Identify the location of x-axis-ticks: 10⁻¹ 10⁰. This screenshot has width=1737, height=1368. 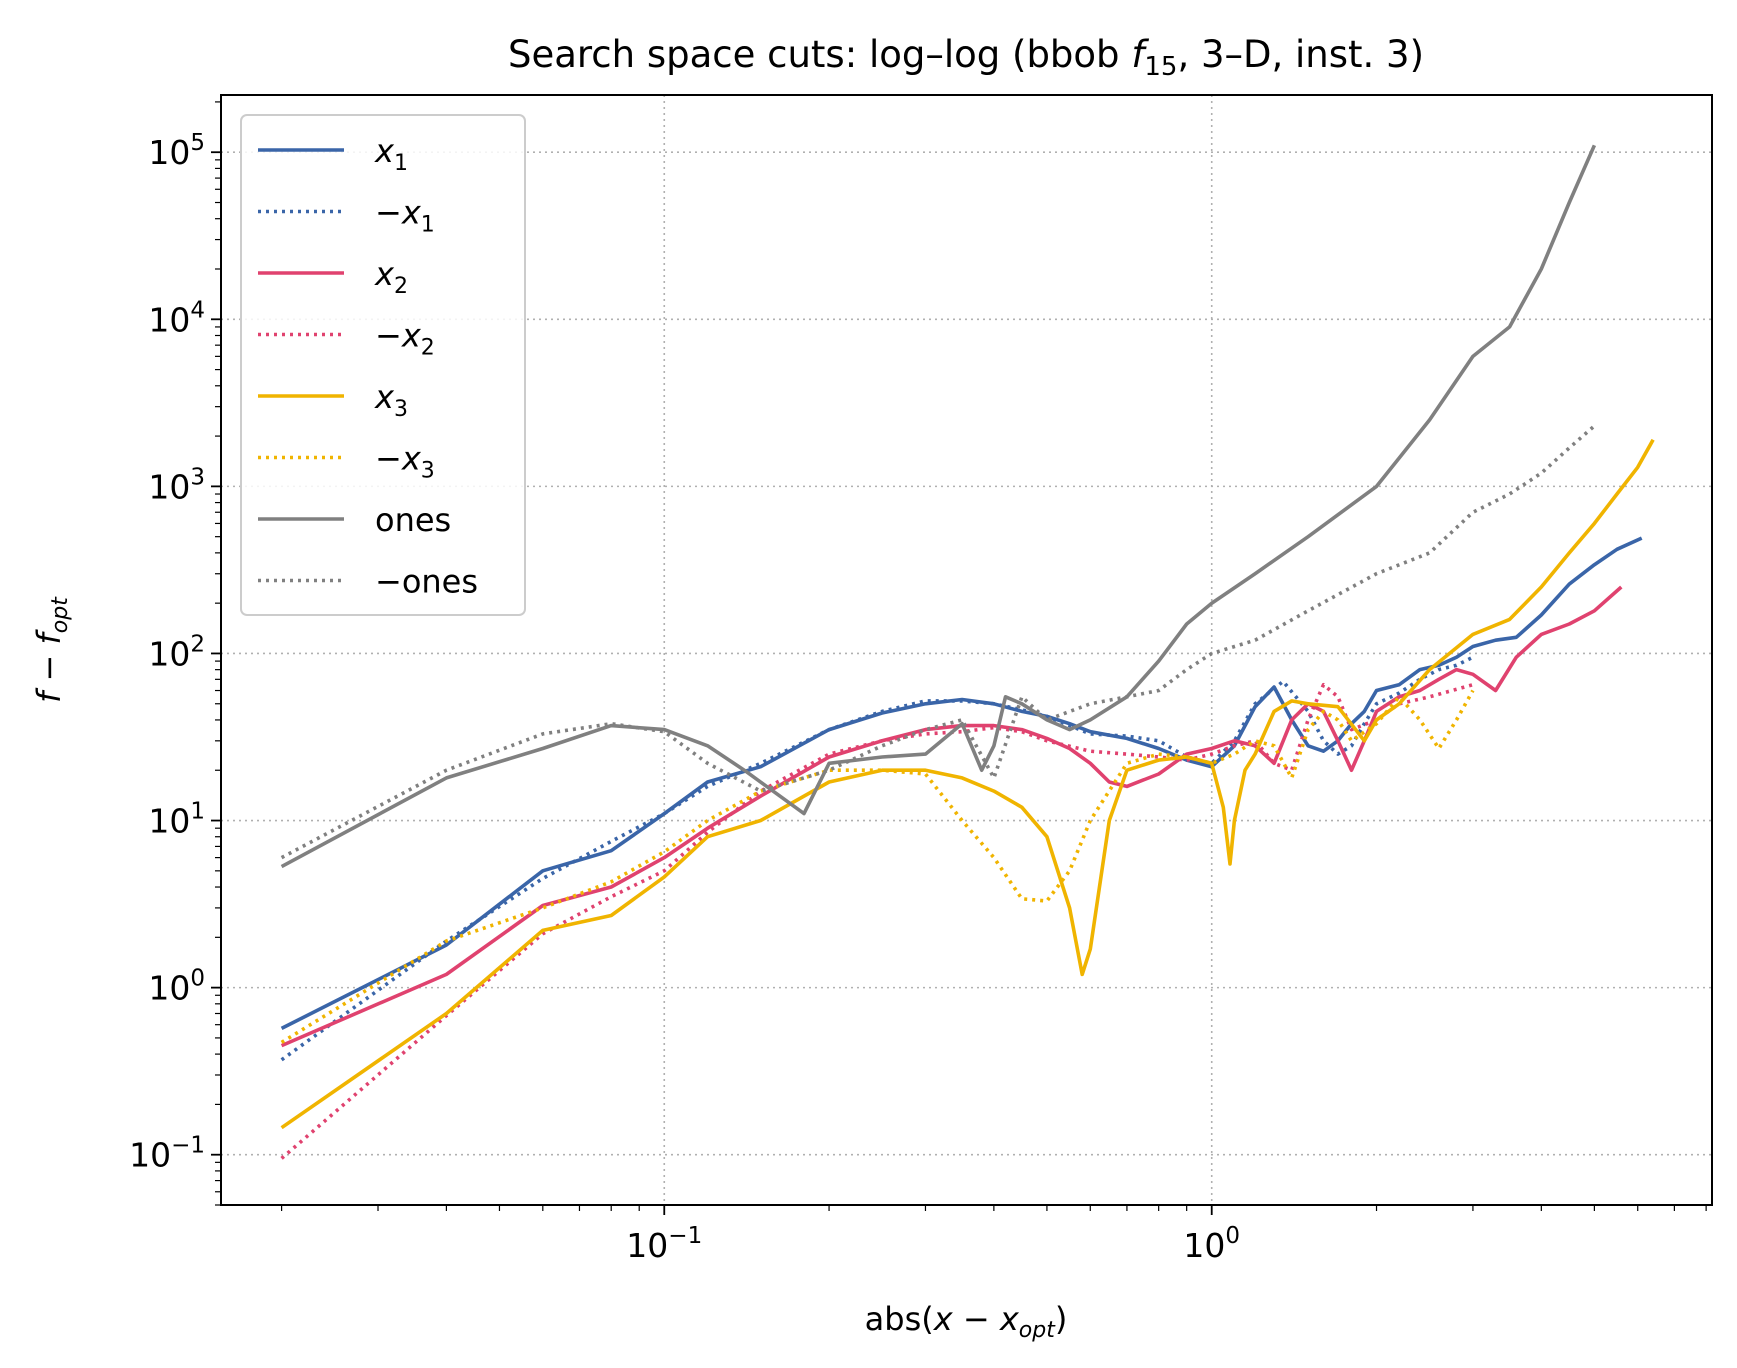
(994, 1235).